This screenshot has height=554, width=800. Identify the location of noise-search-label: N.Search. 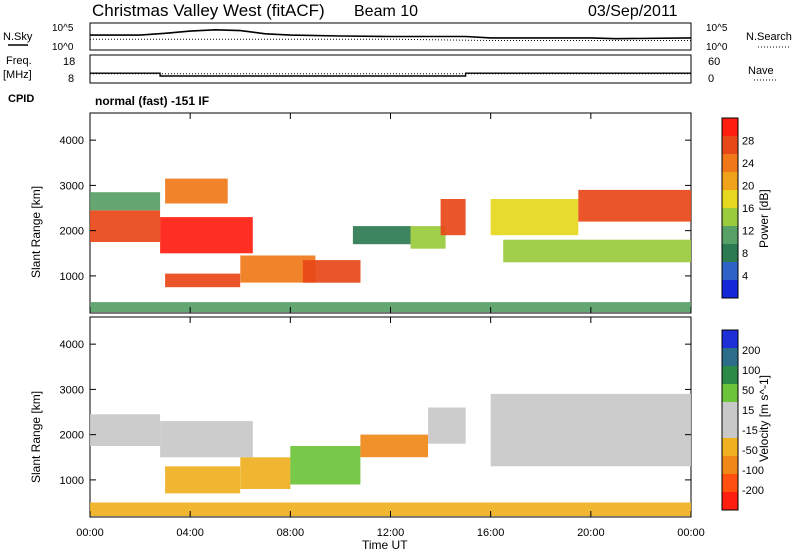
(769, 37).